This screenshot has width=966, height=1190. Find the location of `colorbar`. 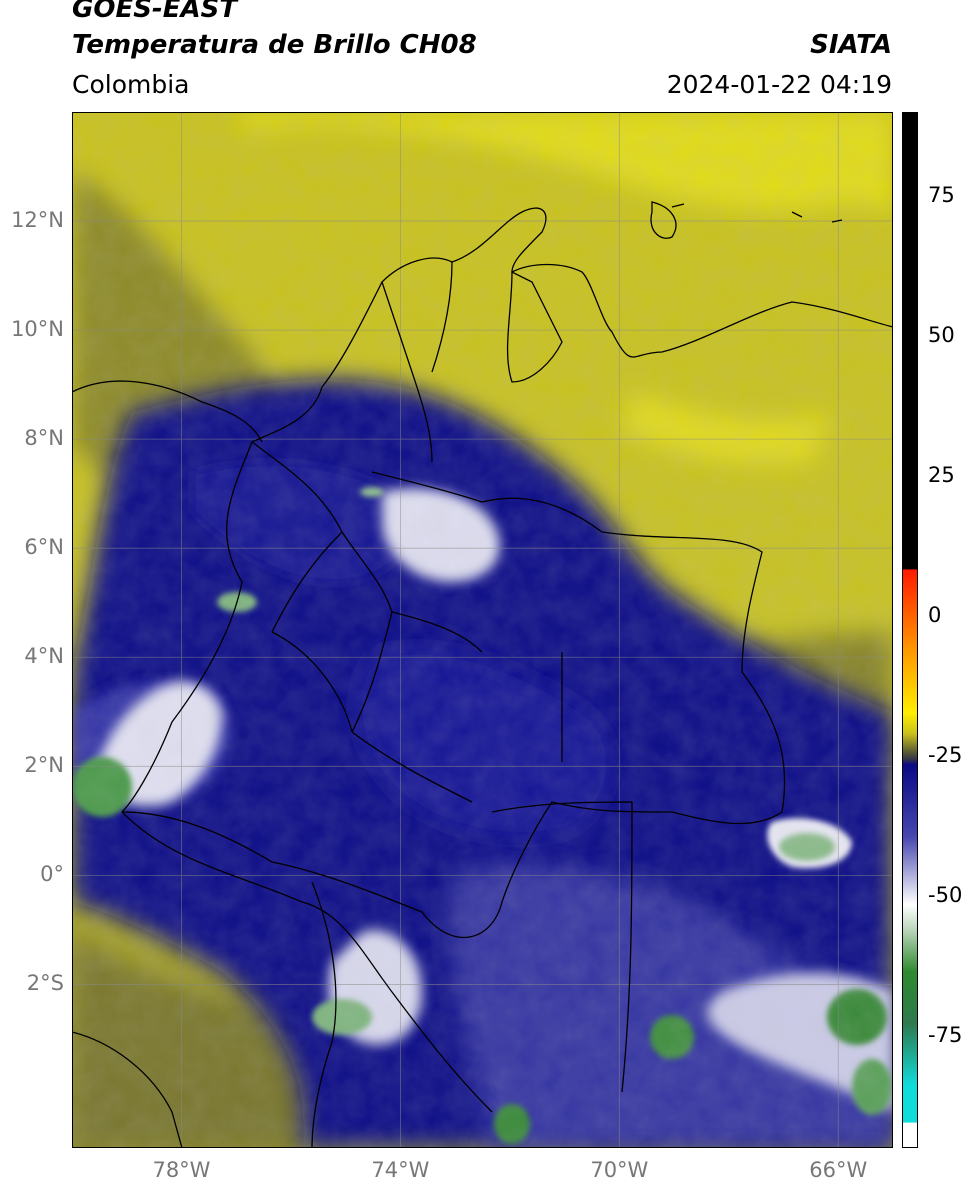

colorbar is located at coordinates (910, 630).